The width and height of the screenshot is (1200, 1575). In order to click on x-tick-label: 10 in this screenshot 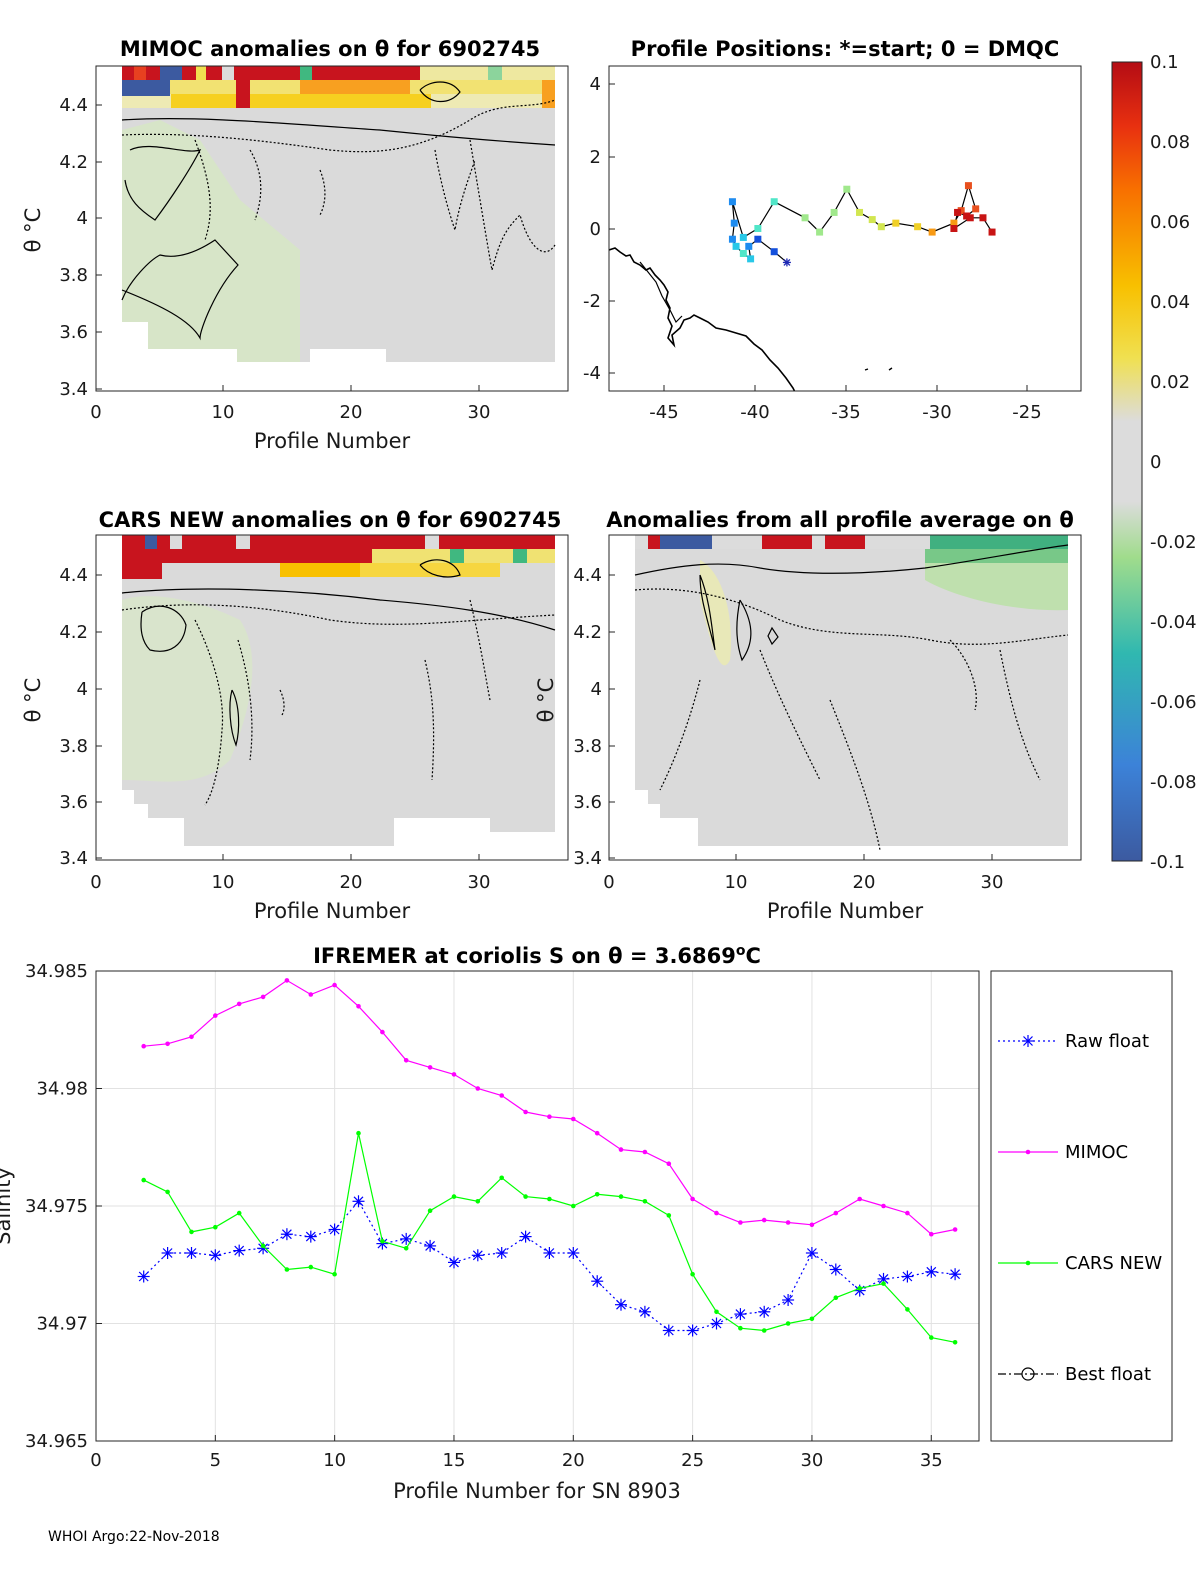, I will do `click(223, 412)`.